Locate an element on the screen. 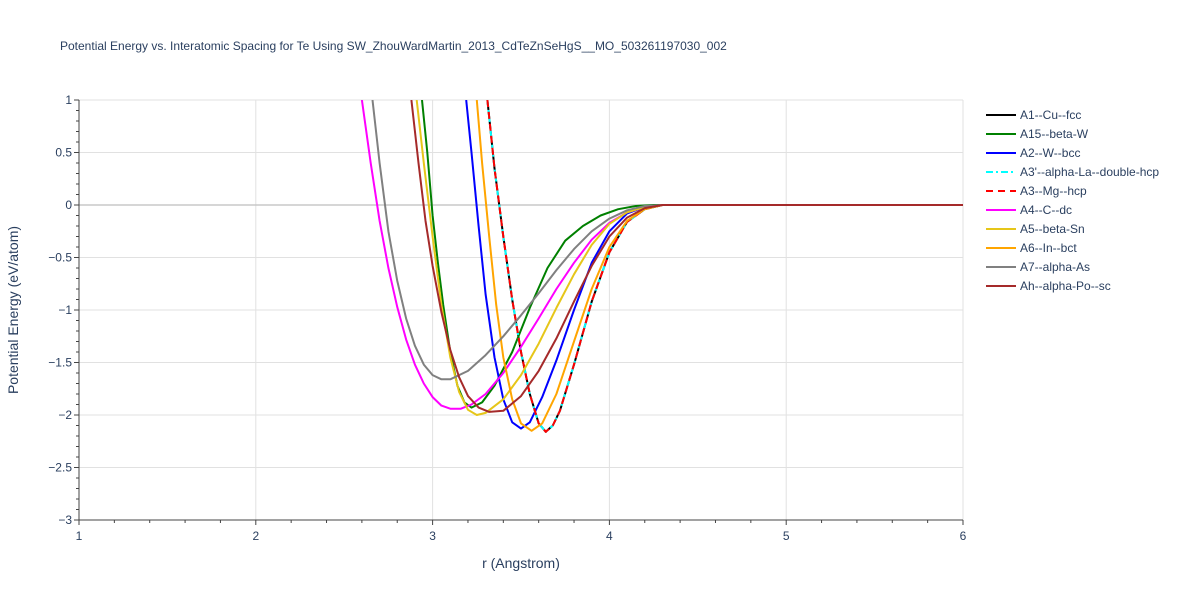  legend-label: A1--Cu--fcc is located at coordinates (1050, 115).